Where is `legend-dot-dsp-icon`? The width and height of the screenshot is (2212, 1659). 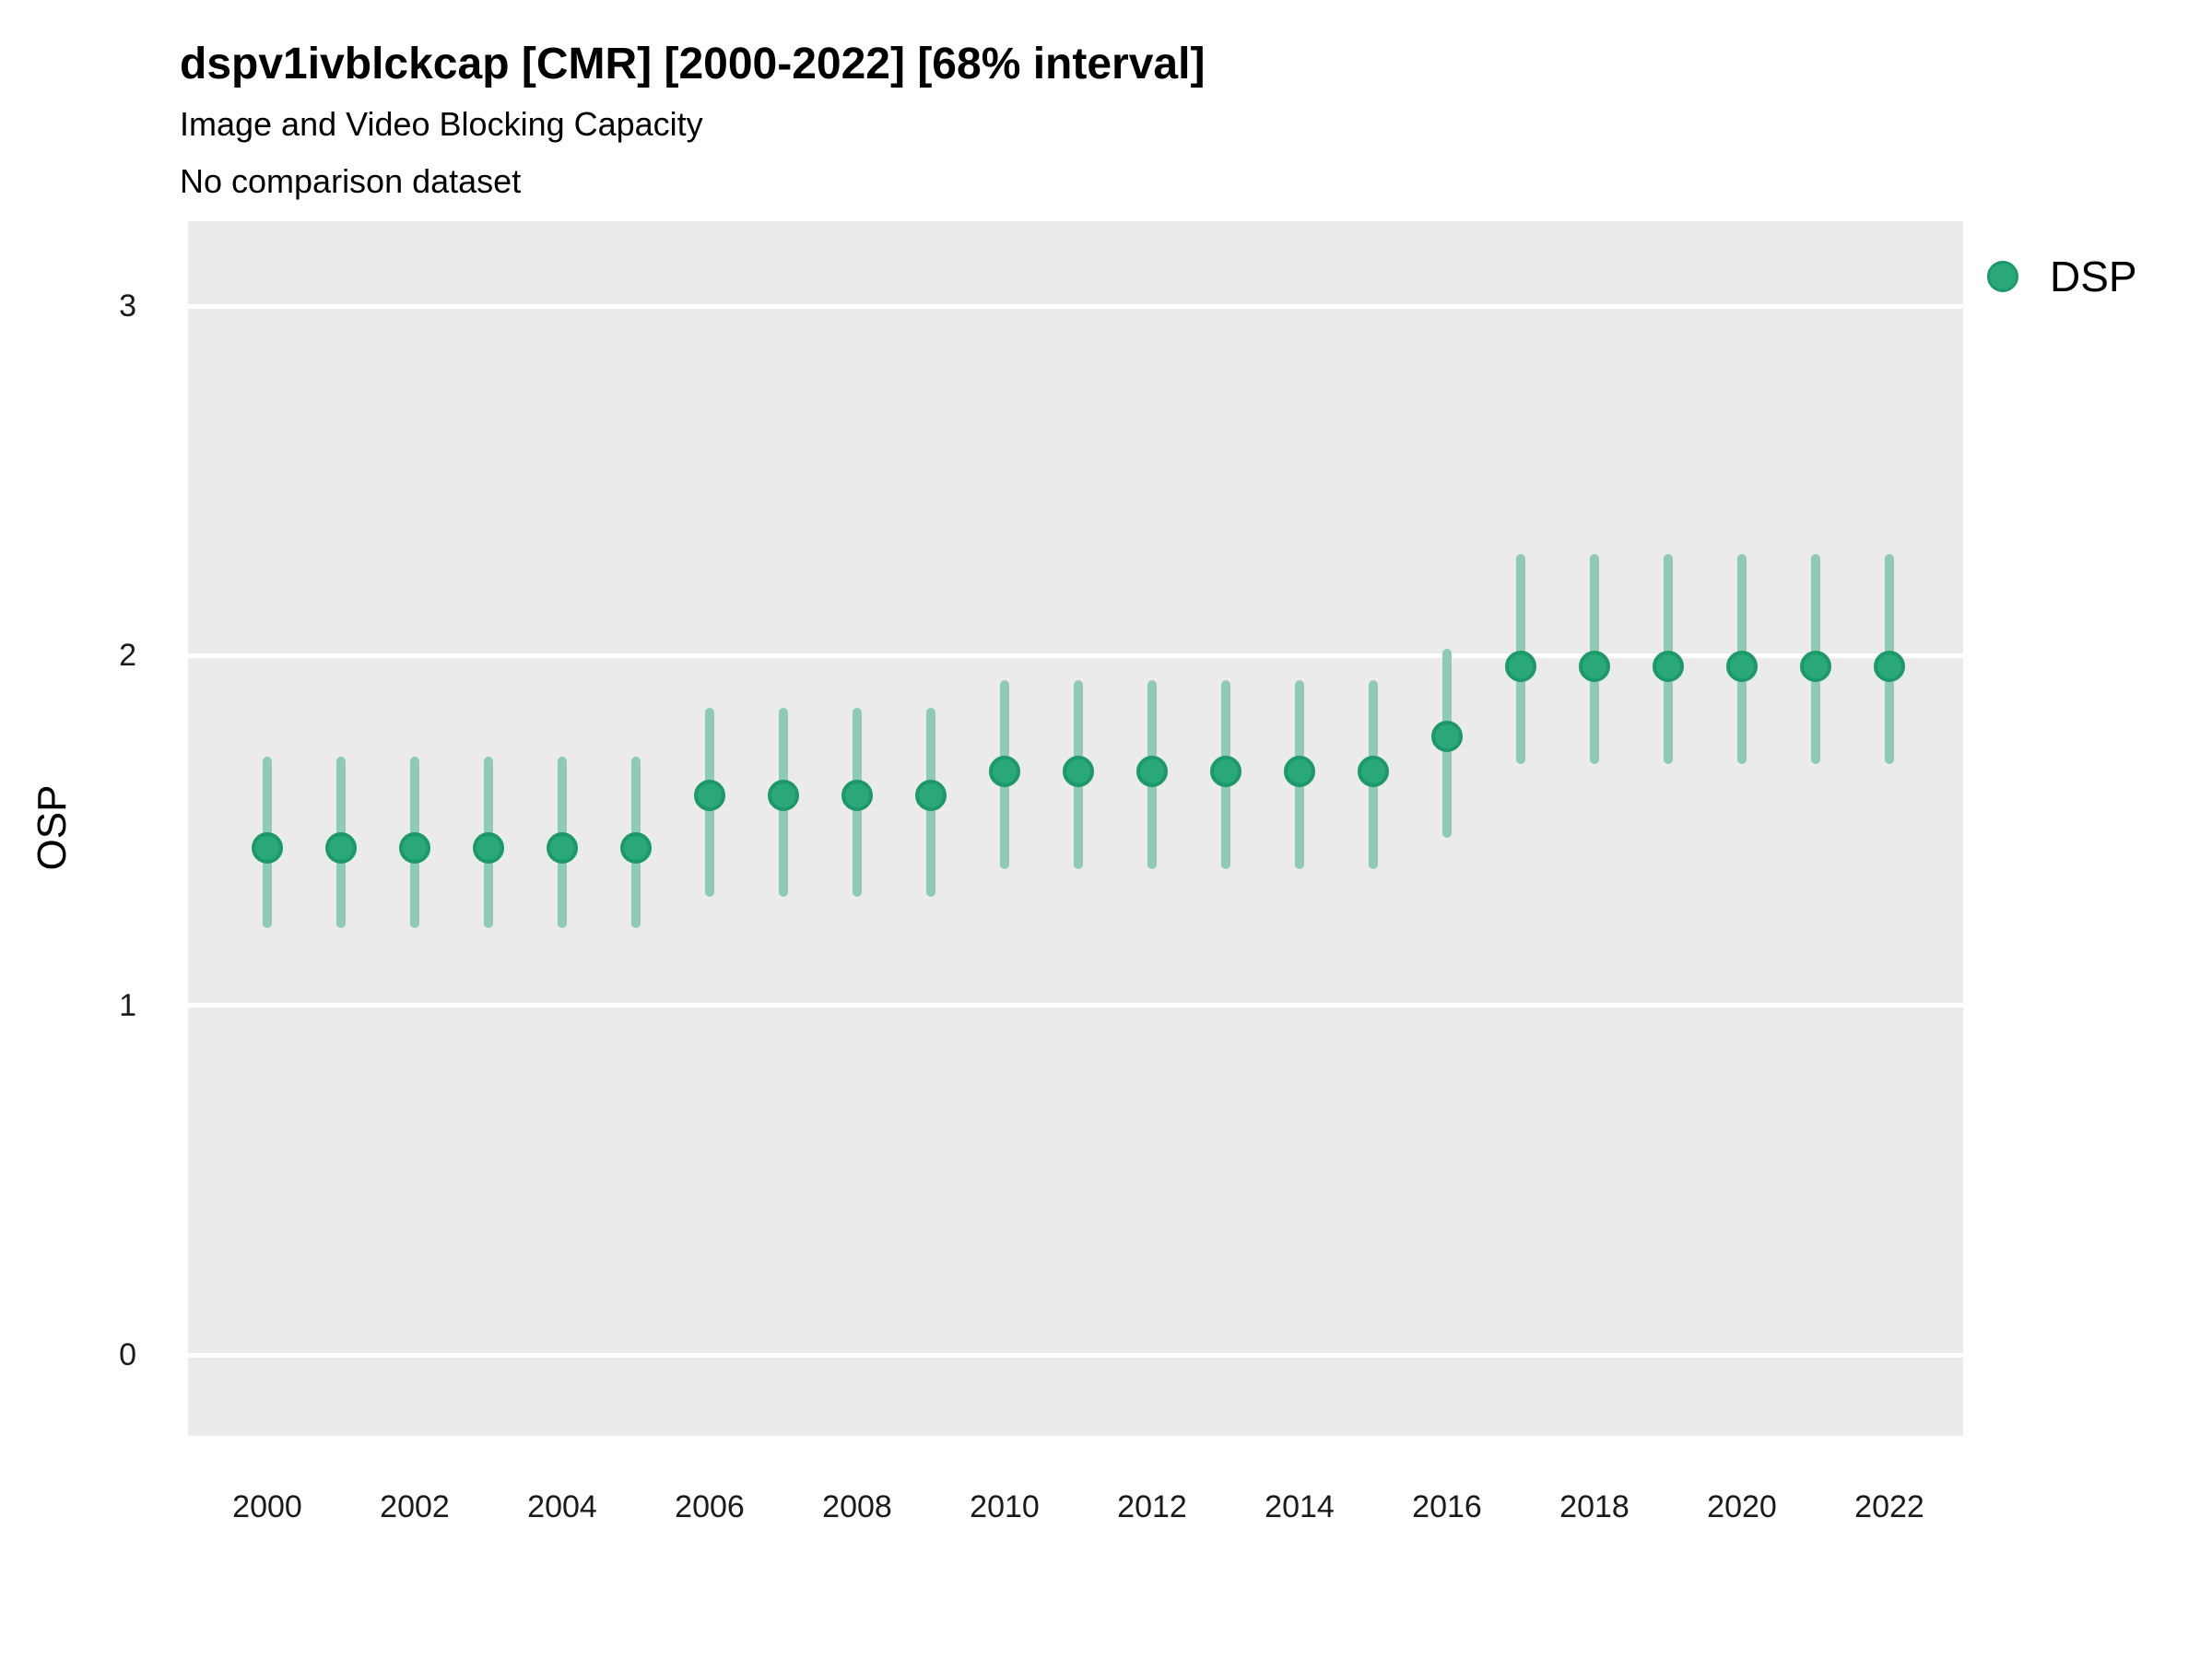 legend-dot-dsp-icon is located at coordinates (2002, 276).